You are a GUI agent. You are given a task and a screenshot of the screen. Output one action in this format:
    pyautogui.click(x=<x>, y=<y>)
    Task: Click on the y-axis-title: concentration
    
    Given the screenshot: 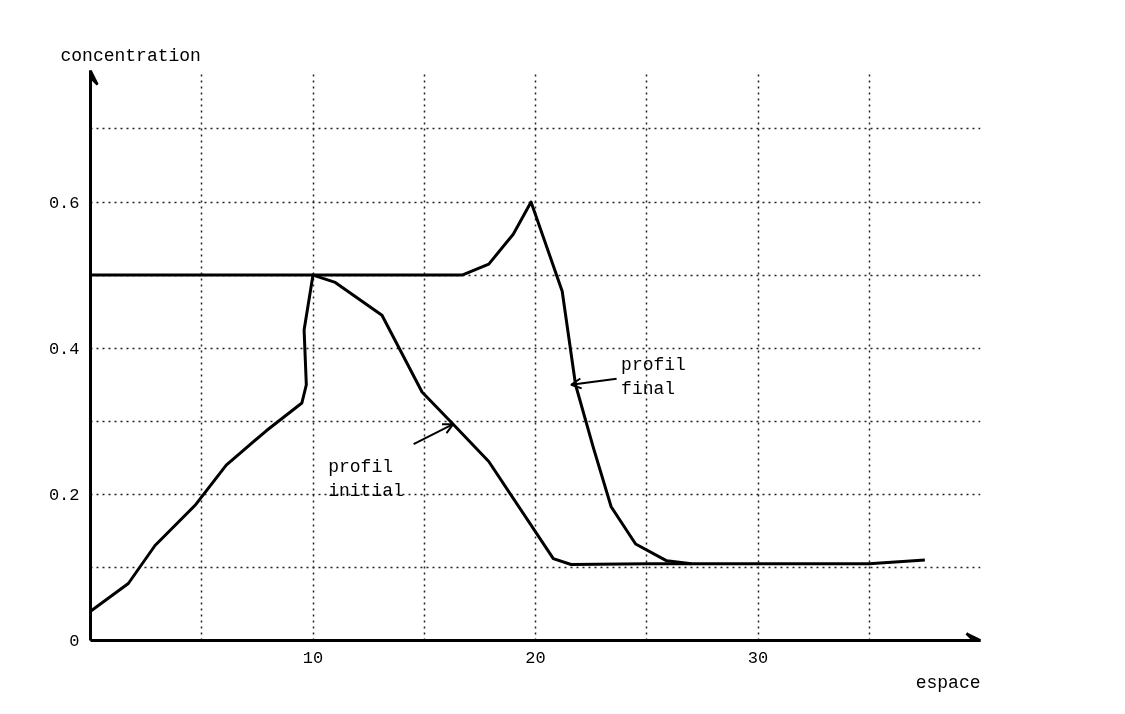 What is the action you would take?
    pyautogui.click(x=130, y=55)
    